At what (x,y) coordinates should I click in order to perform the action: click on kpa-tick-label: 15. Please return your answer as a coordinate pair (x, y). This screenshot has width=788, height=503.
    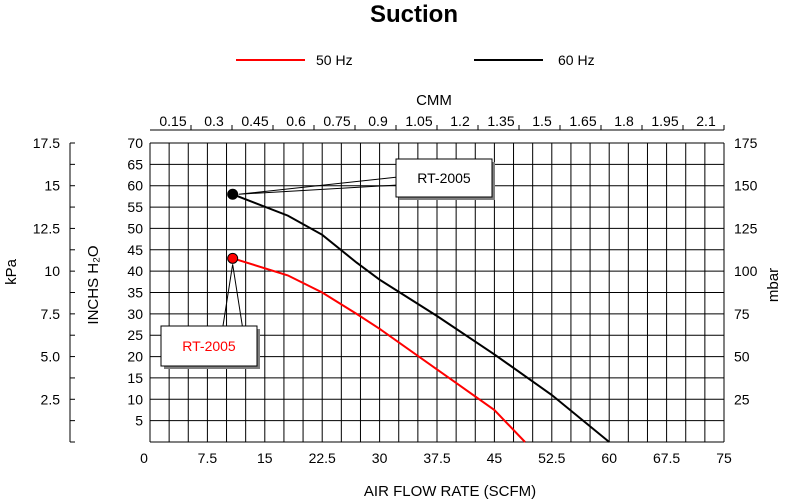
    Looking at the image, I should click on (52, 186).